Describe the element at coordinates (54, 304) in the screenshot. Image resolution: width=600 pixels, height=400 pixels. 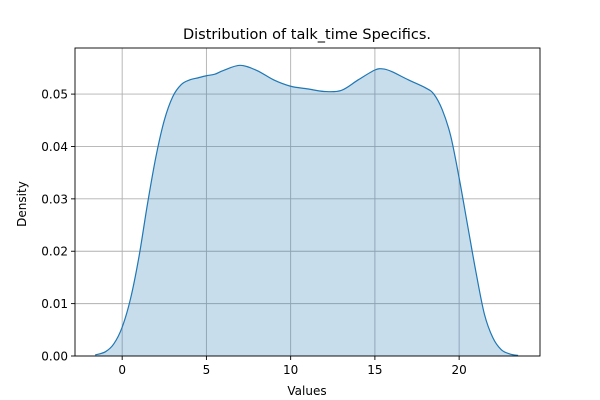
I see `y-tick-label: 0.01` at that location.